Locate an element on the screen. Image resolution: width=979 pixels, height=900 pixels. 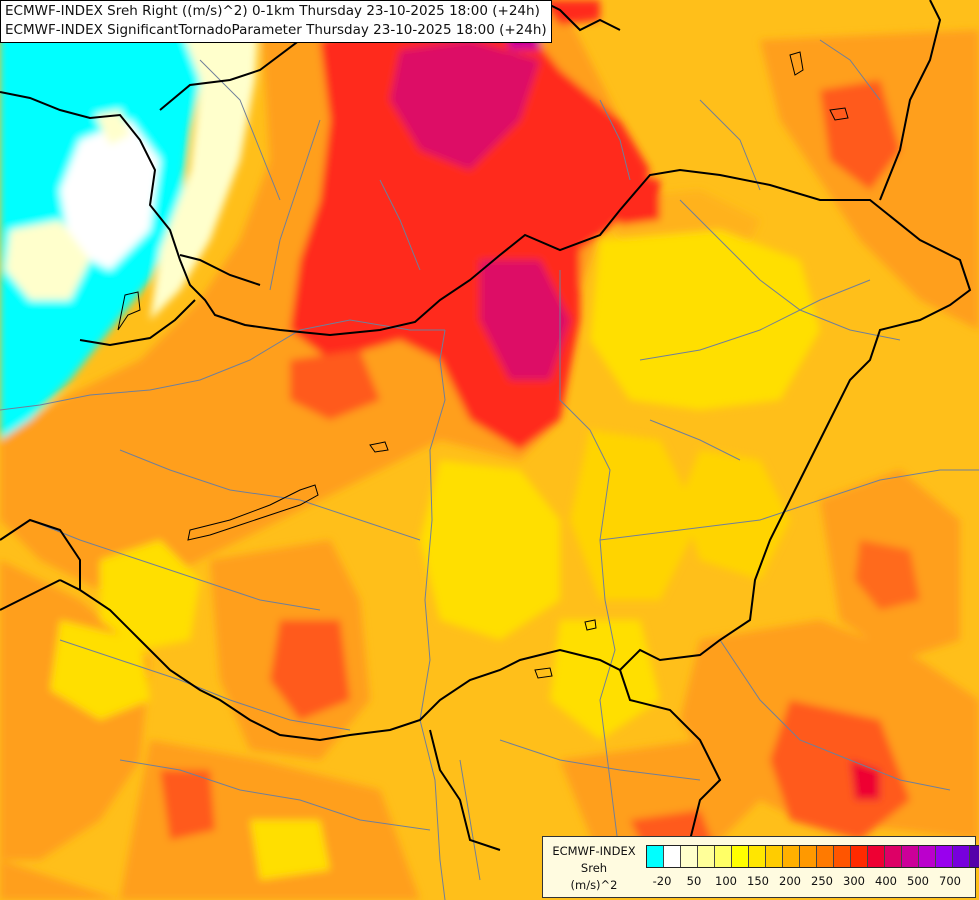
legend-ticks: -20 50 100 150 200 250 300 400 500 700 is located at coordinates (810, 882).